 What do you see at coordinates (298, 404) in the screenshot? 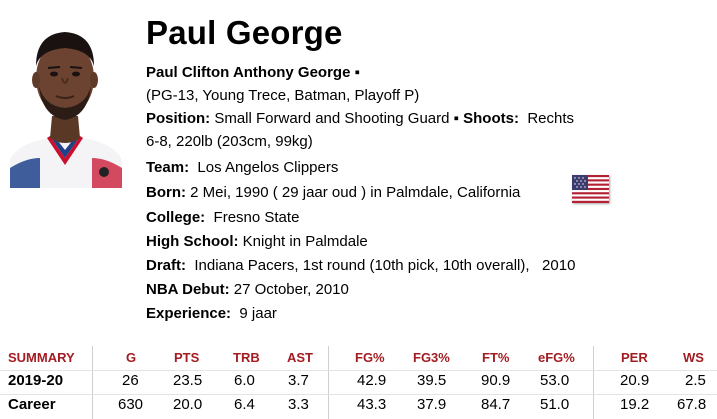
I see `cell-ast: 3.3` at bounding box center [298, 404].